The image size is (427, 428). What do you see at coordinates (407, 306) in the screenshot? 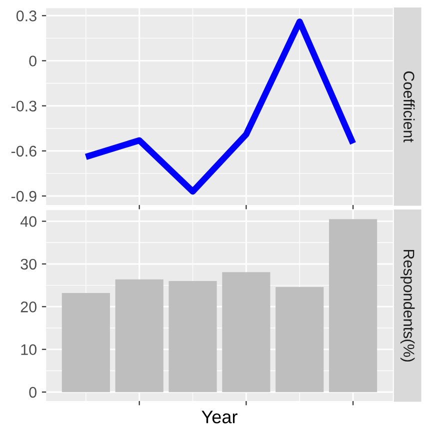
I see `y-axis-title: Respondents(%)` at bounding box center [407, 306].